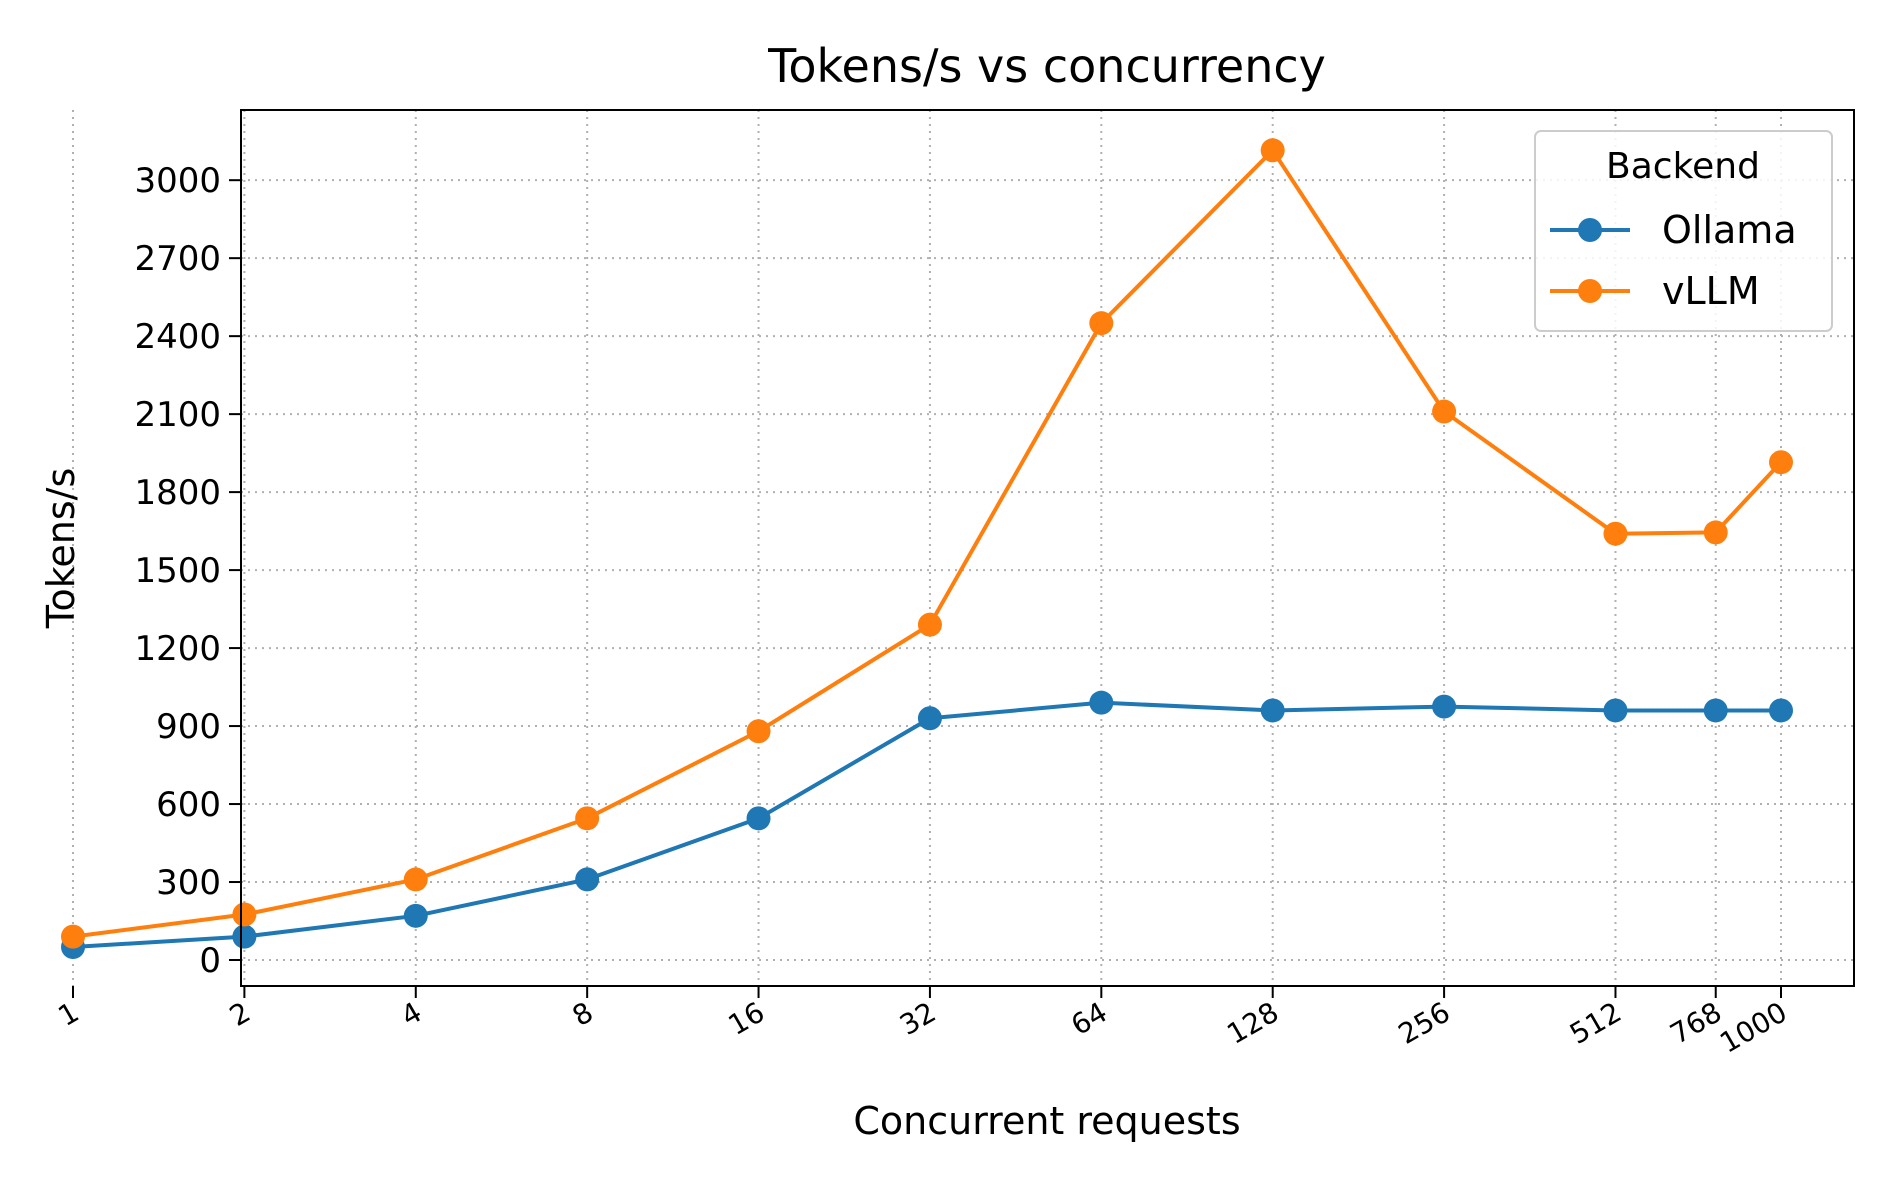 This screenshot has height=1179, width=1887. What do you see at coordinates (177, 337) in the screenshot?
I see `y-tick-label: 2400` at bounding box center [177, 337].